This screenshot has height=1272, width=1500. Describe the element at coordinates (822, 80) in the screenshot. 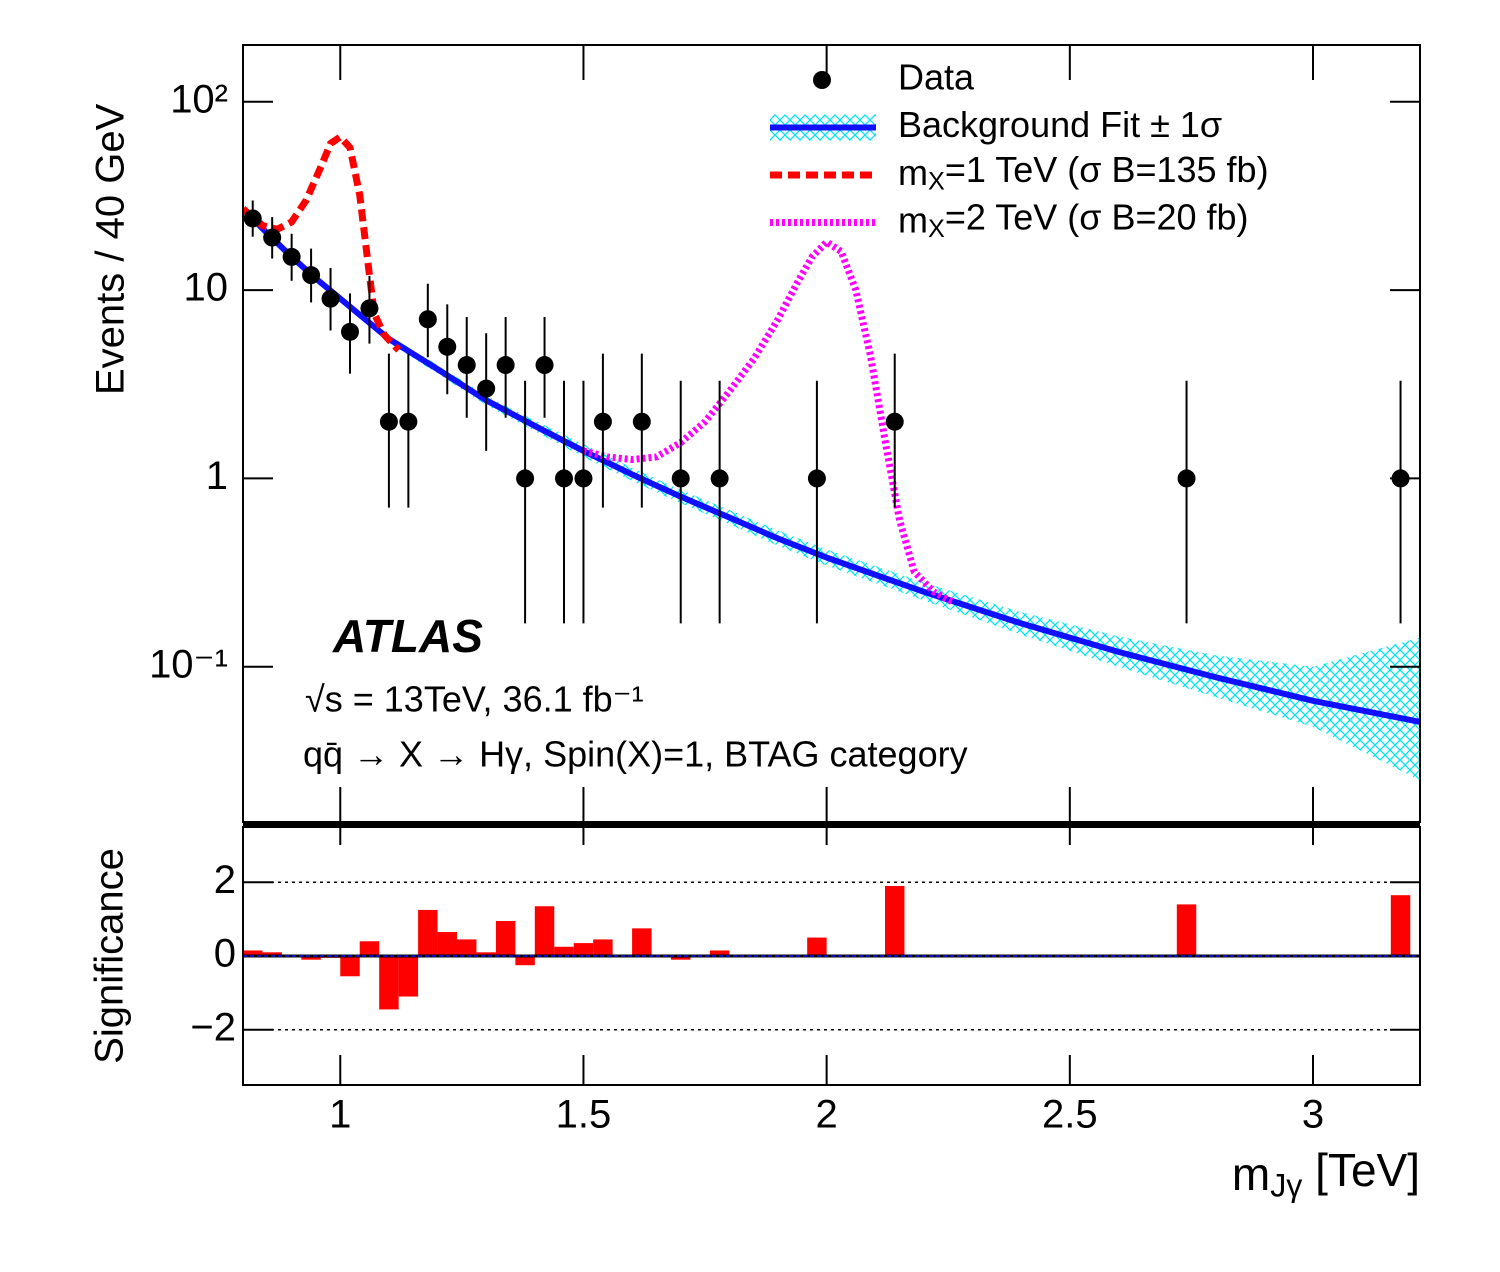

I see `legend-marker` at that location.